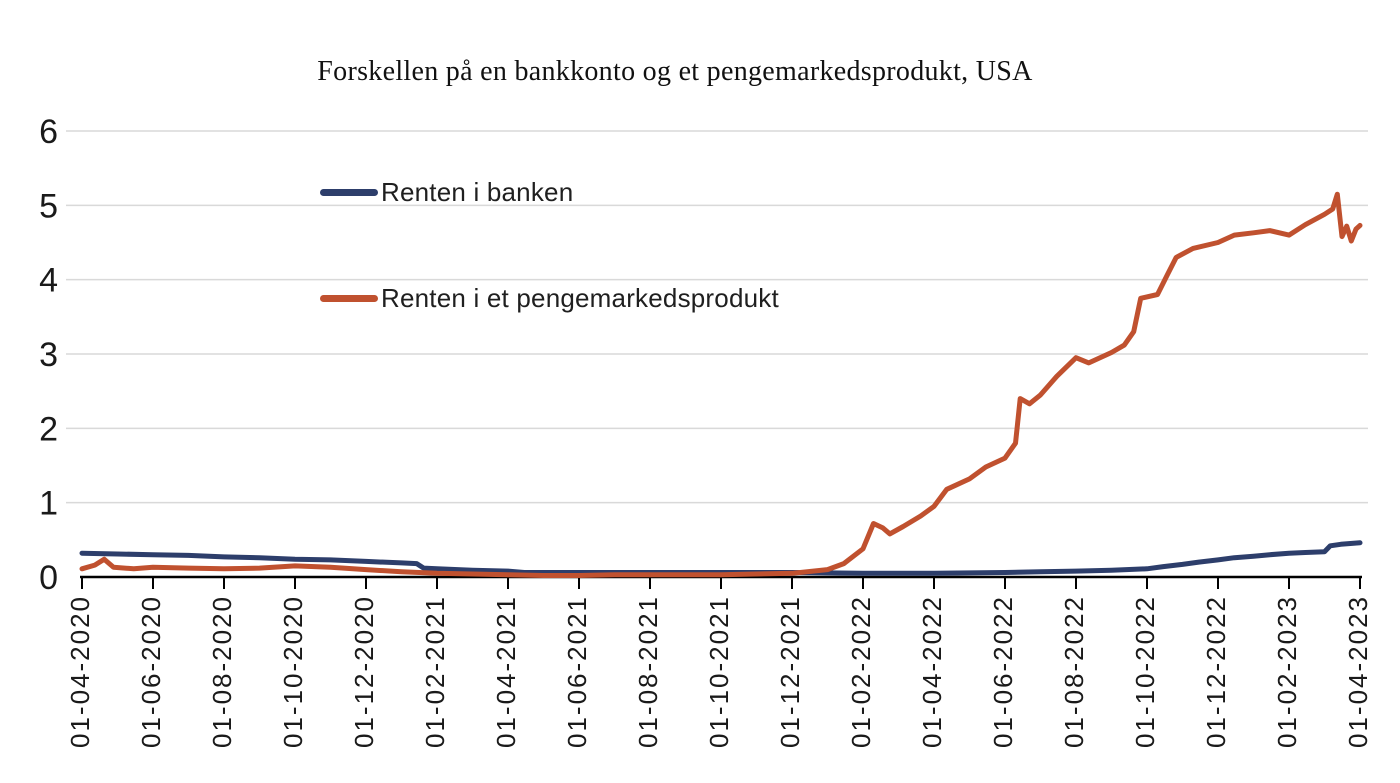 This screenshot has height=783, width=1400. Describe the element at coordinates (435, 671) in the screenshot. I see `x-tick-label: 01-02-2021` at that location.